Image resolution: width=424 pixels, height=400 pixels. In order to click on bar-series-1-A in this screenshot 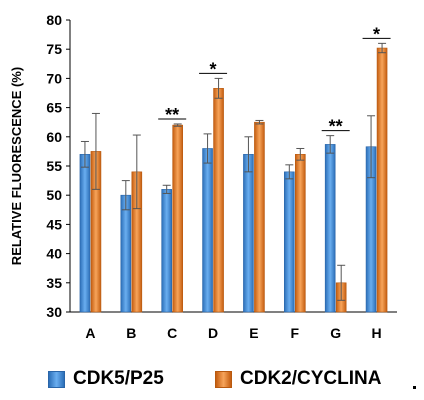, I will do `click(85, 233)`.